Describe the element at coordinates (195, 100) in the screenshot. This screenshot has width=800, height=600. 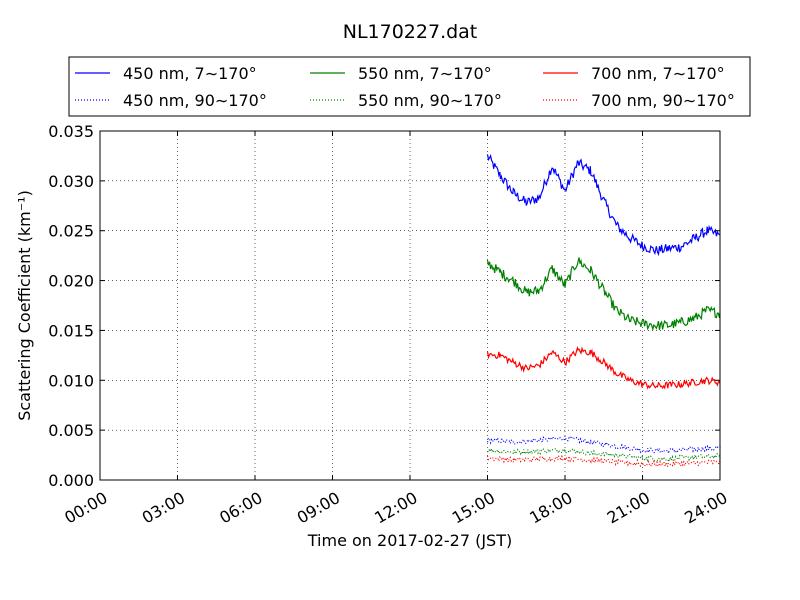
I see `legend-label: 450 nm, 90∼170°` at that location.